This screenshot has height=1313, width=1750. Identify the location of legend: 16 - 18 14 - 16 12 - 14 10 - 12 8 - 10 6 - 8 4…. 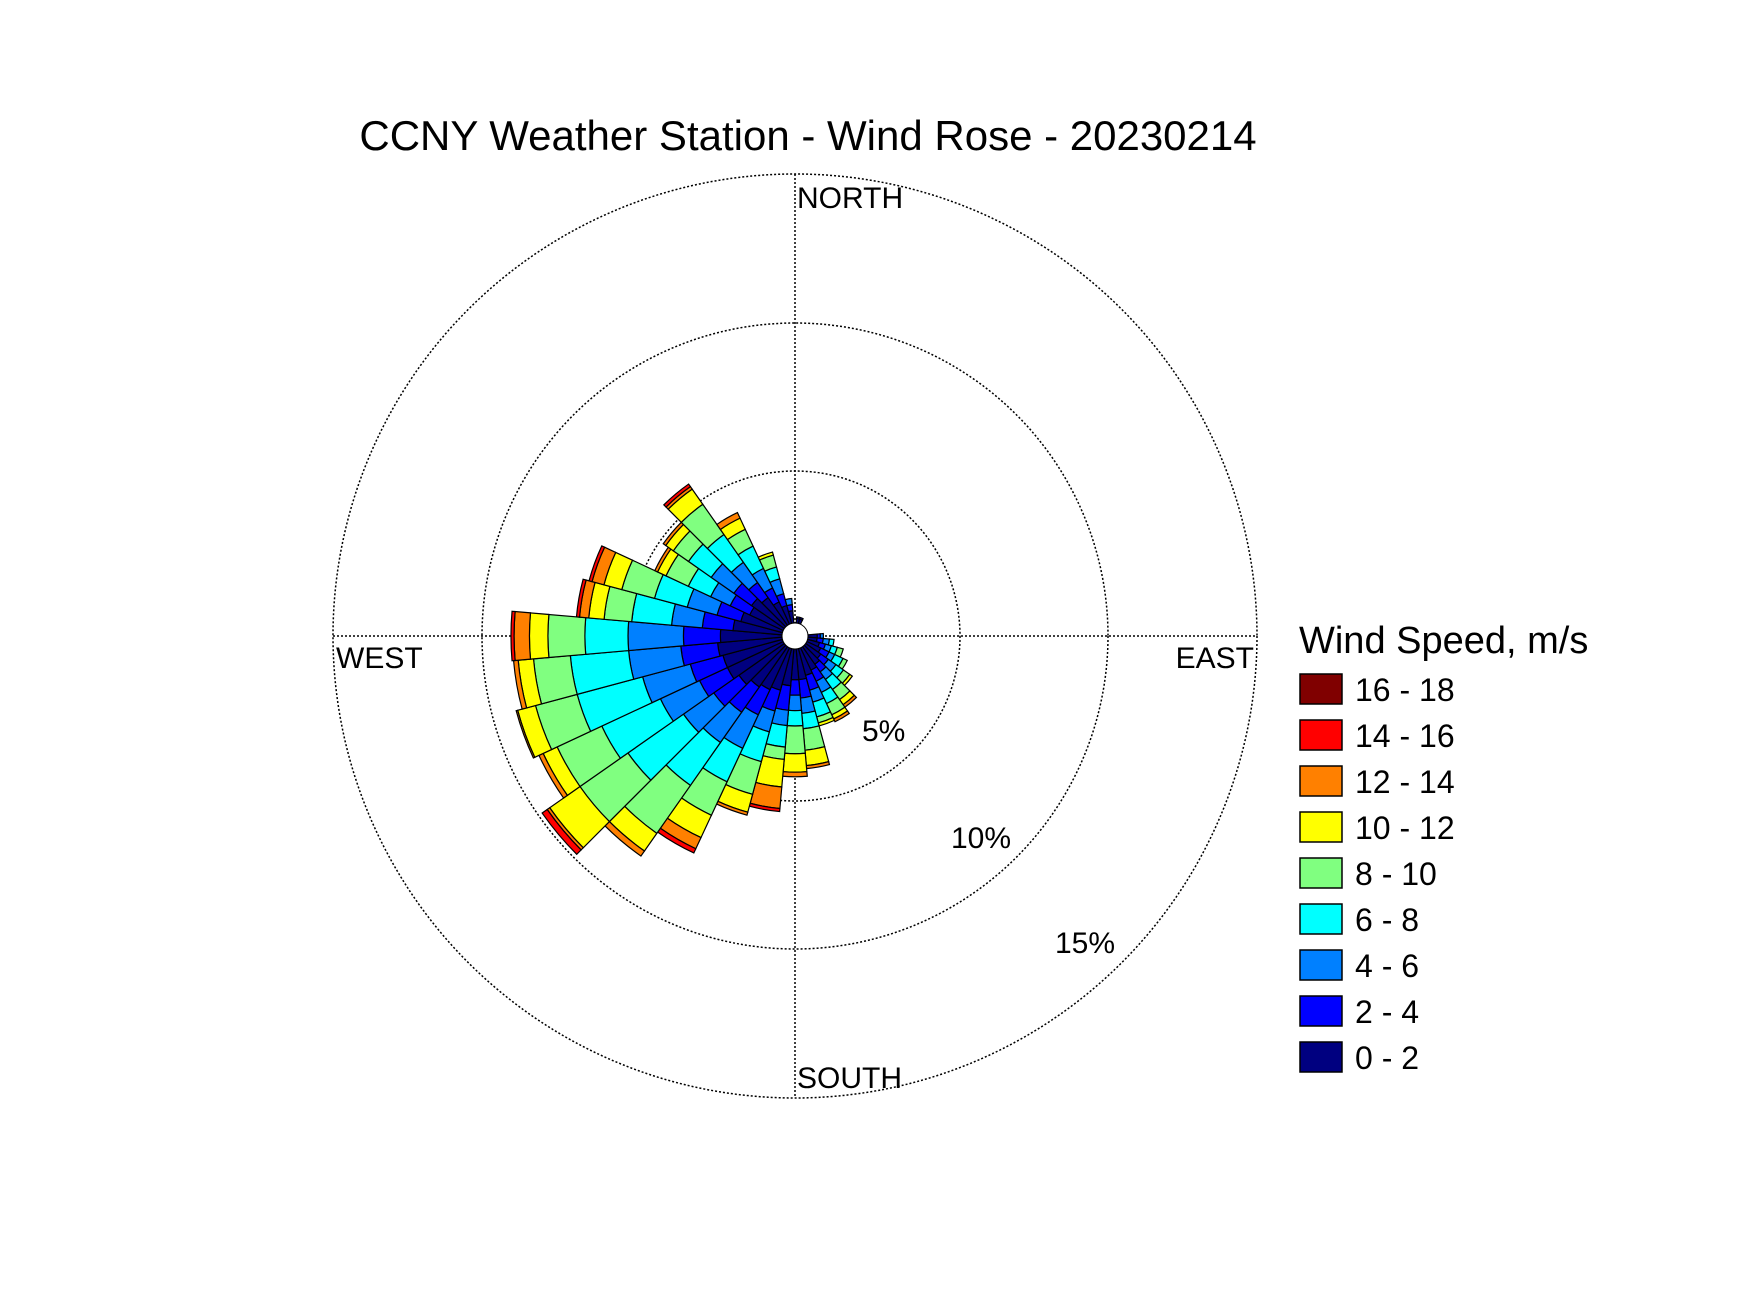
(1377, 874).